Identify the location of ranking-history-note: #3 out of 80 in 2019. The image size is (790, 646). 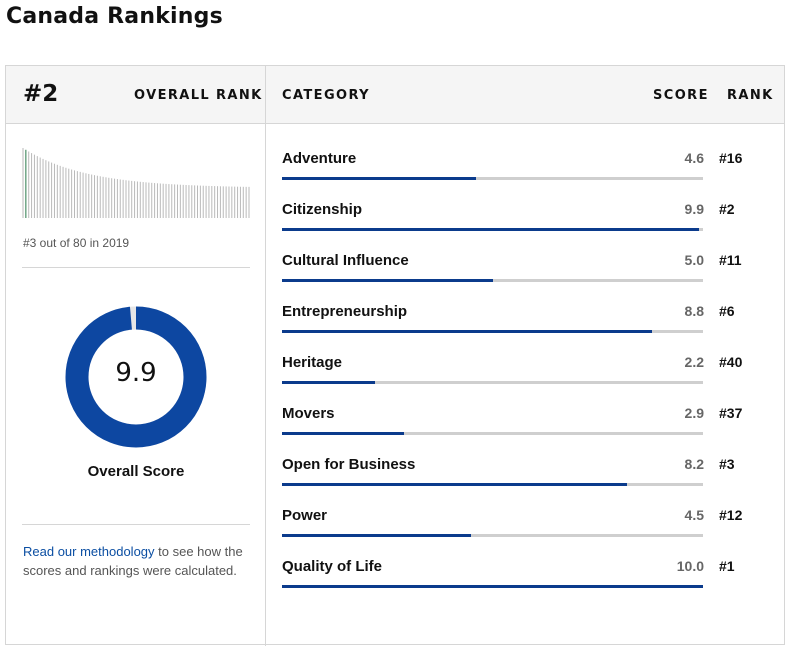
(76, 243).